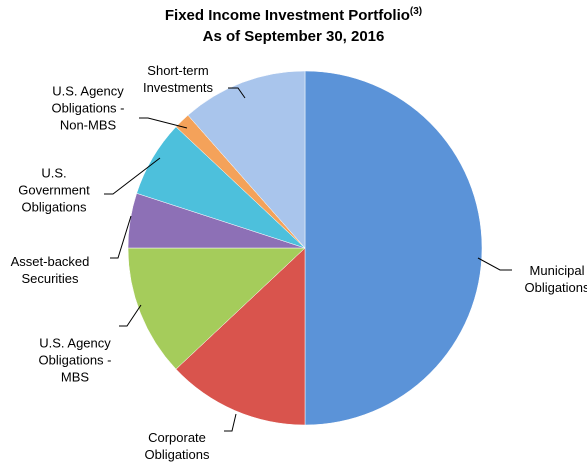 The image size is (587, 466). What do you see at coordinates (287, 15) in the screenshot?
I see `title-text: Fixed Income Investment Portfolio` at bounding box center [287, 15].